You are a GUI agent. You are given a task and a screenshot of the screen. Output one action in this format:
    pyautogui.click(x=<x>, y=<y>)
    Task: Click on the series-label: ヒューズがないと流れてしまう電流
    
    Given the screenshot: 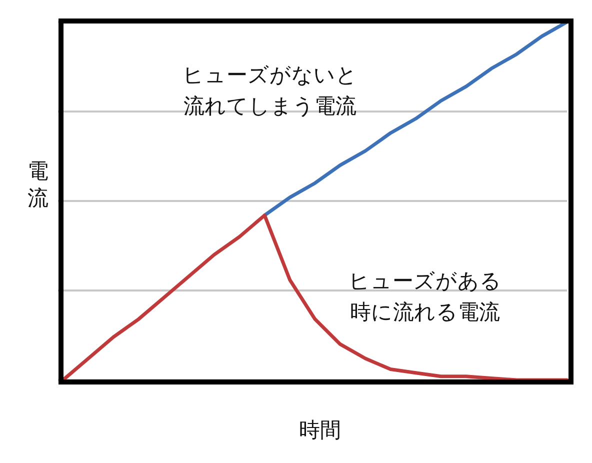 What is the action you would take?
    pyautogui.click(x=270, y=90)
    